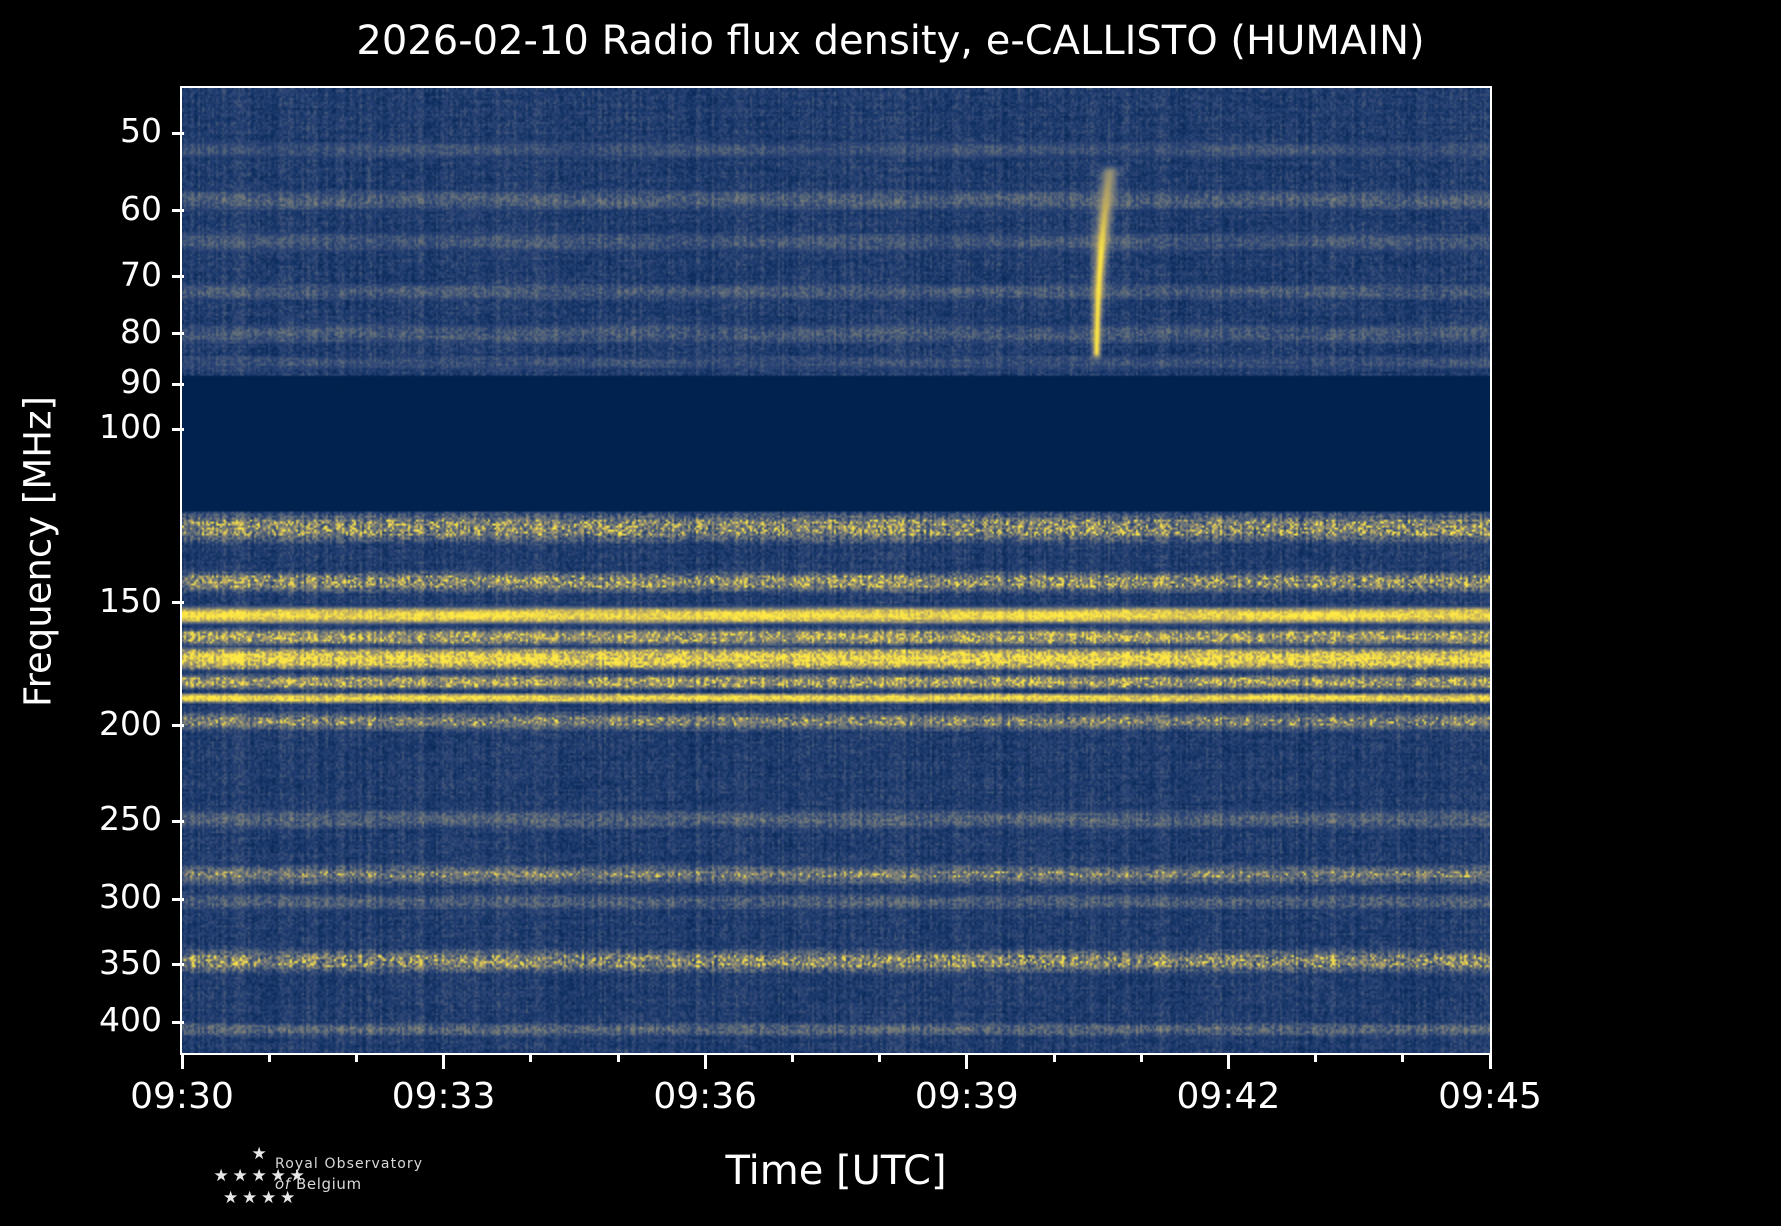  I want to click on logo-line-2: of Belgium, so click(380, 1184).